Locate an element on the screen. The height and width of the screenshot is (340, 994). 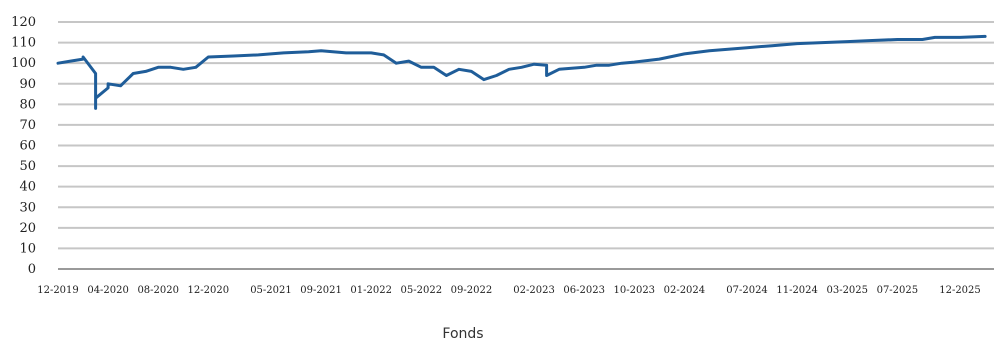
x-tick-label: 01-2022 is located at coordinates (371, 290).